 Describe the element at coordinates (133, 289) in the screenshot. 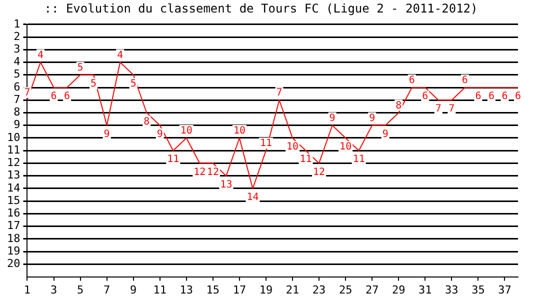

I see `x-tick-label: 9` at that location.